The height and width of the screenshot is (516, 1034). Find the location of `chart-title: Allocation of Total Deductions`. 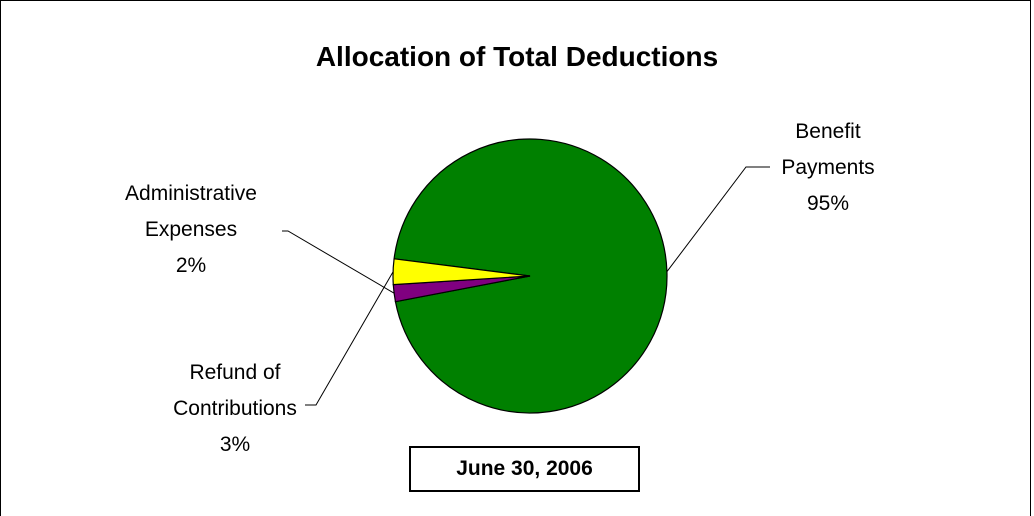

chart-title: Allocation of Total Deductions is located at coordinates (517, 56).